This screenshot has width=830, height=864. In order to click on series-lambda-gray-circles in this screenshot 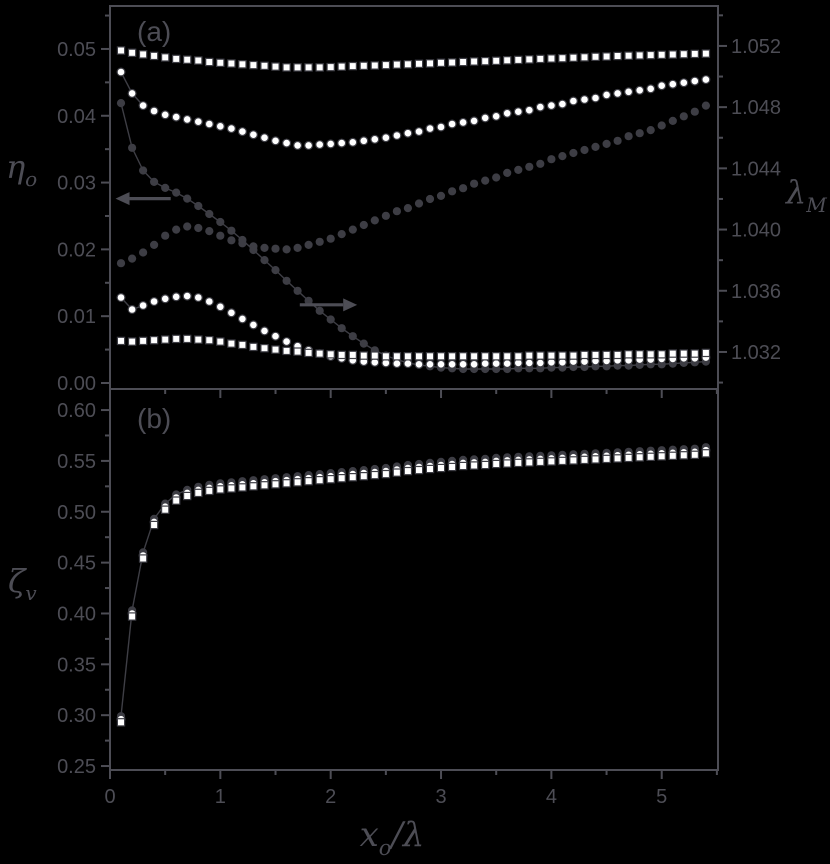, I will do `click(413, 184)`.